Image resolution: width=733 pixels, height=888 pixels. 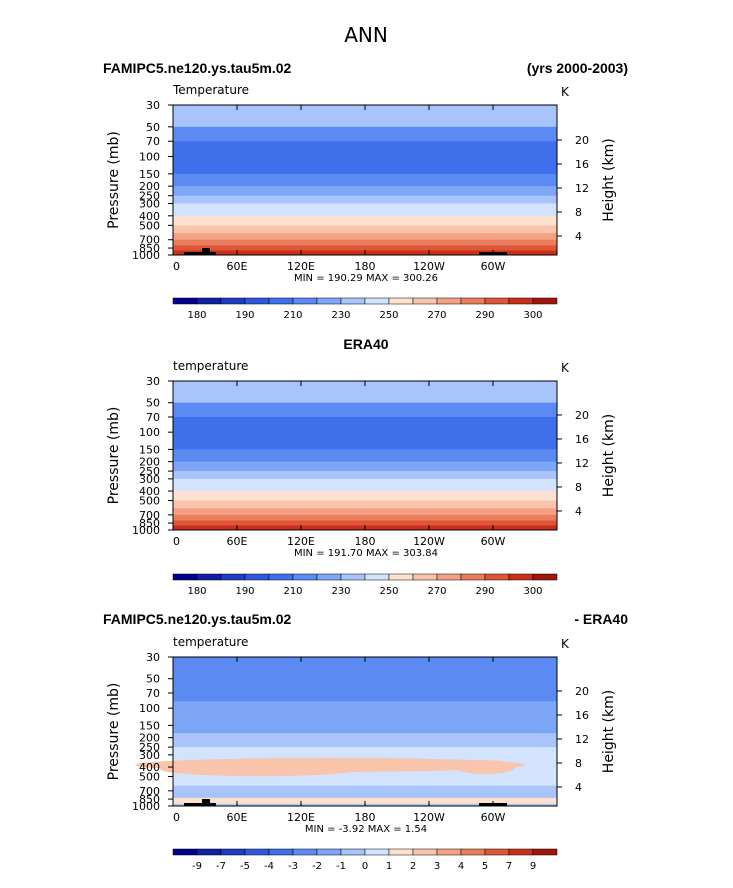 What do you see at coordinates (149, 747) in the screenshot?
I see `pressure-tick-label: 250` at bounding box center [149, 747].